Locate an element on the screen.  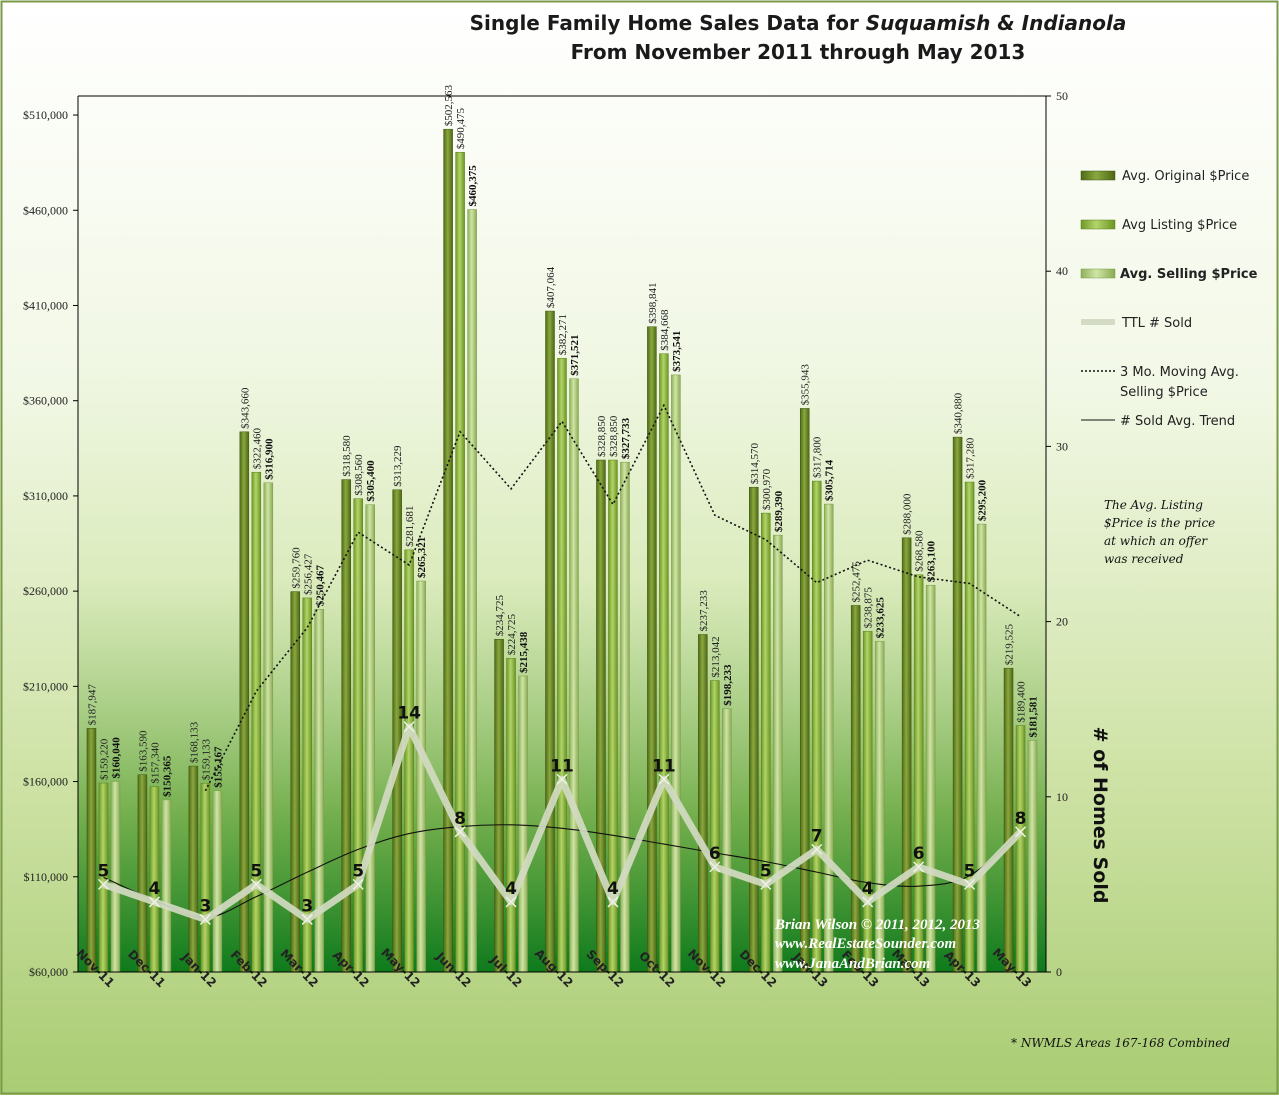
bar-original-value-label: $502,563 is located at coordinates (449, 105).